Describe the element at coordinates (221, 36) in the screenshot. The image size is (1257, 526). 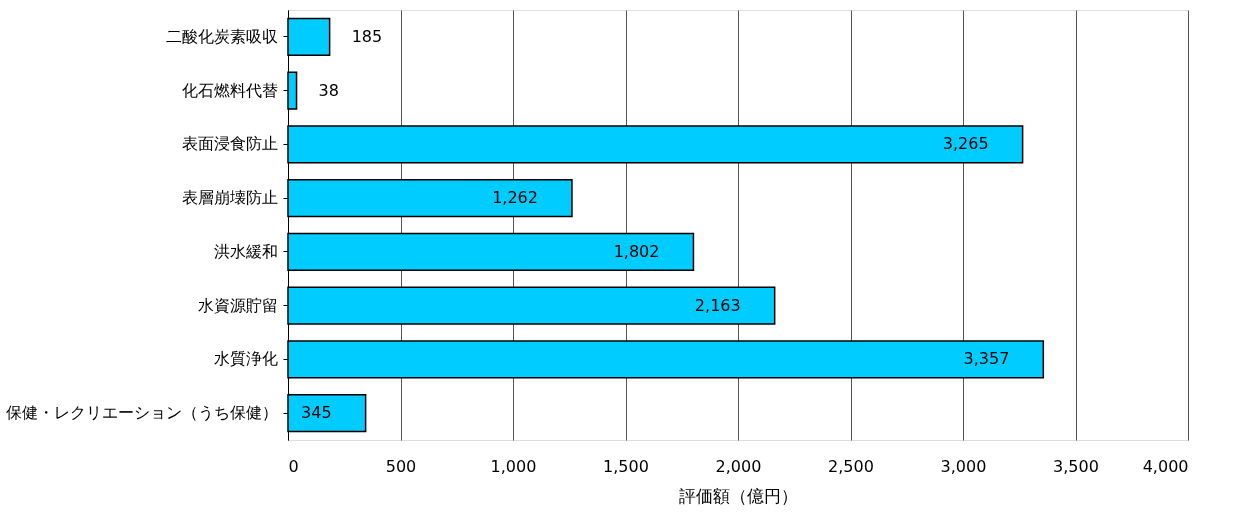
I see `y-tick-label: 二酸化炭素吸収` at that location.